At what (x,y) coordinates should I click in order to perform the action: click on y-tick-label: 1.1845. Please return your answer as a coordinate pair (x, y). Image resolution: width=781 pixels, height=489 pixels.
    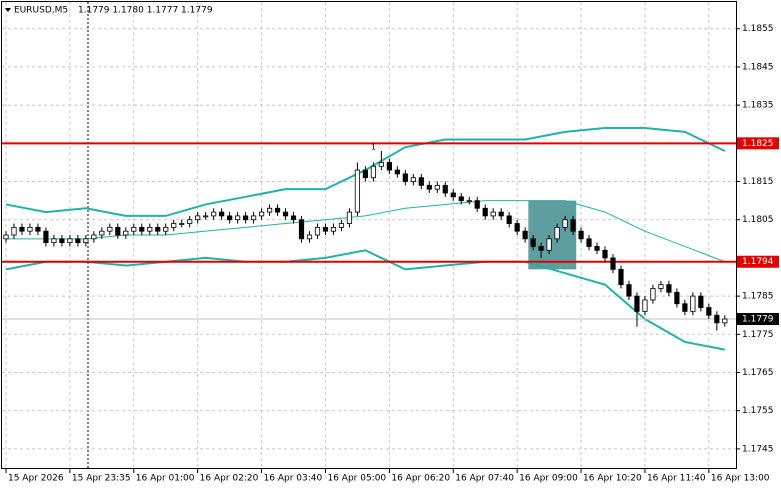
    Looking at the image, I should click on (758, 67).